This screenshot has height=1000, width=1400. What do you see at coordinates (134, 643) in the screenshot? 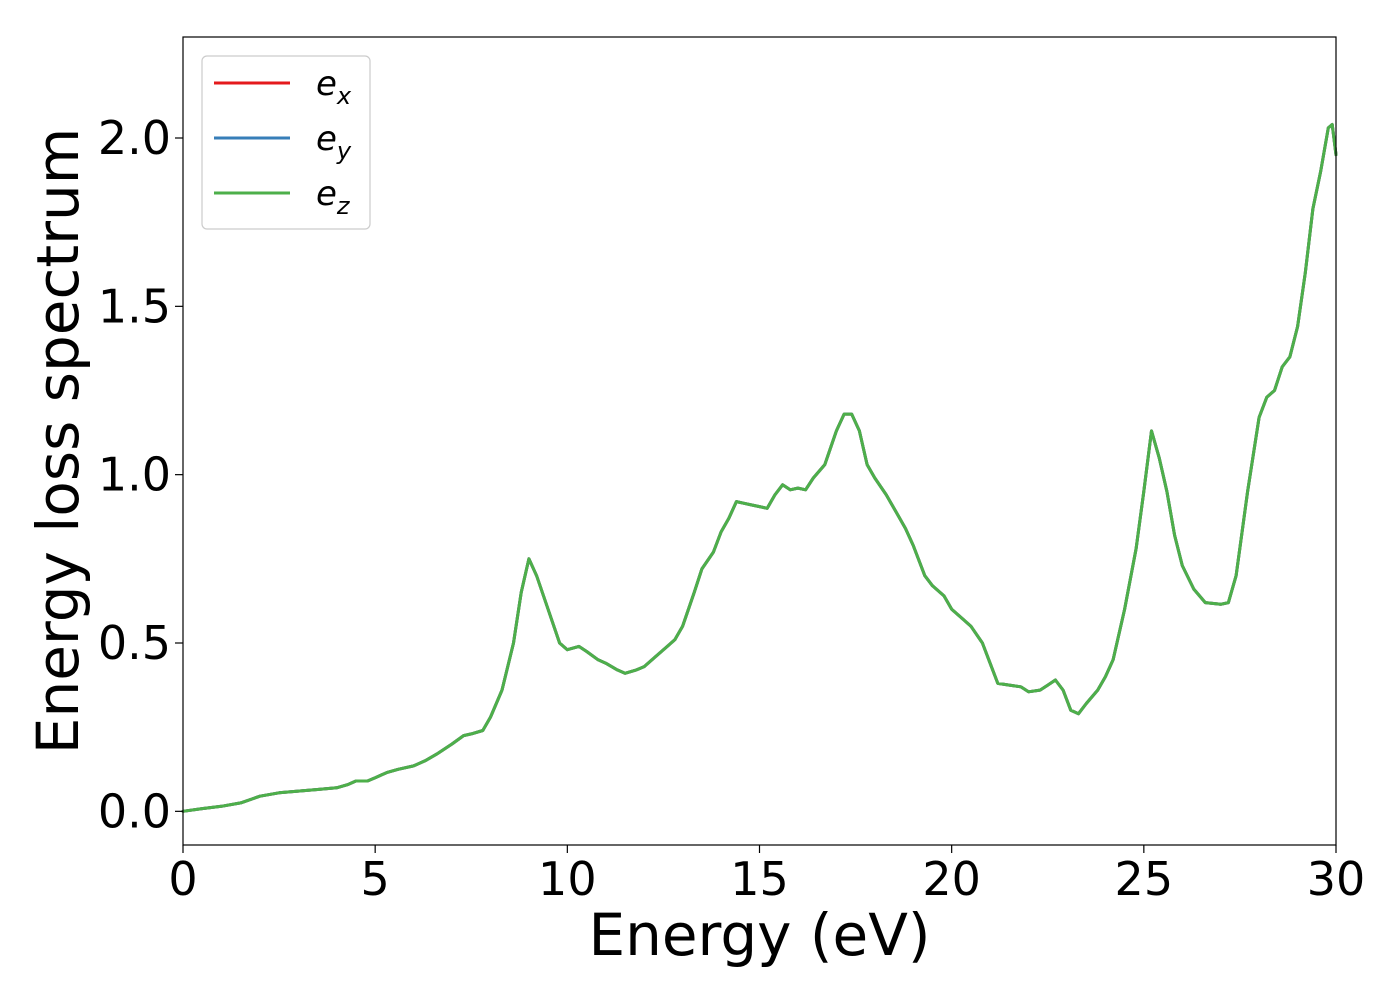
I see `y-tick-label: 0.5` at bounding box center [134, 643].